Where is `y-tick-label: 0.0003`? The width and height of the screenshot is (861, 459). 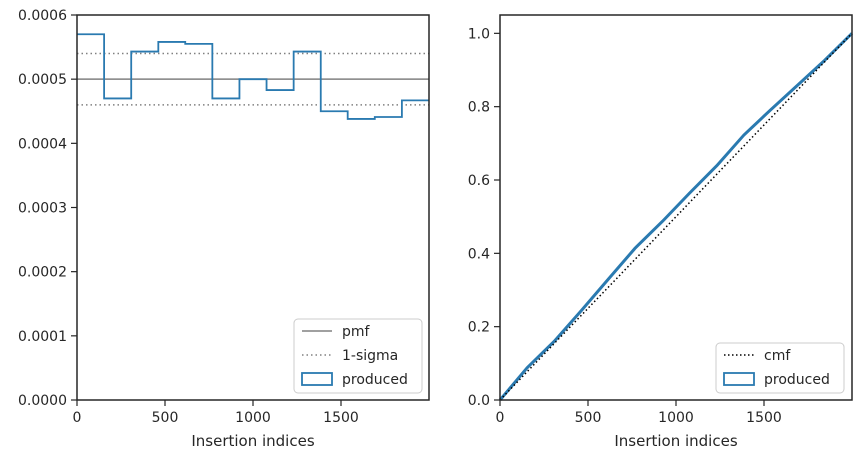 y-tick-label: 0.0003 is located at coordinates (42, 209).